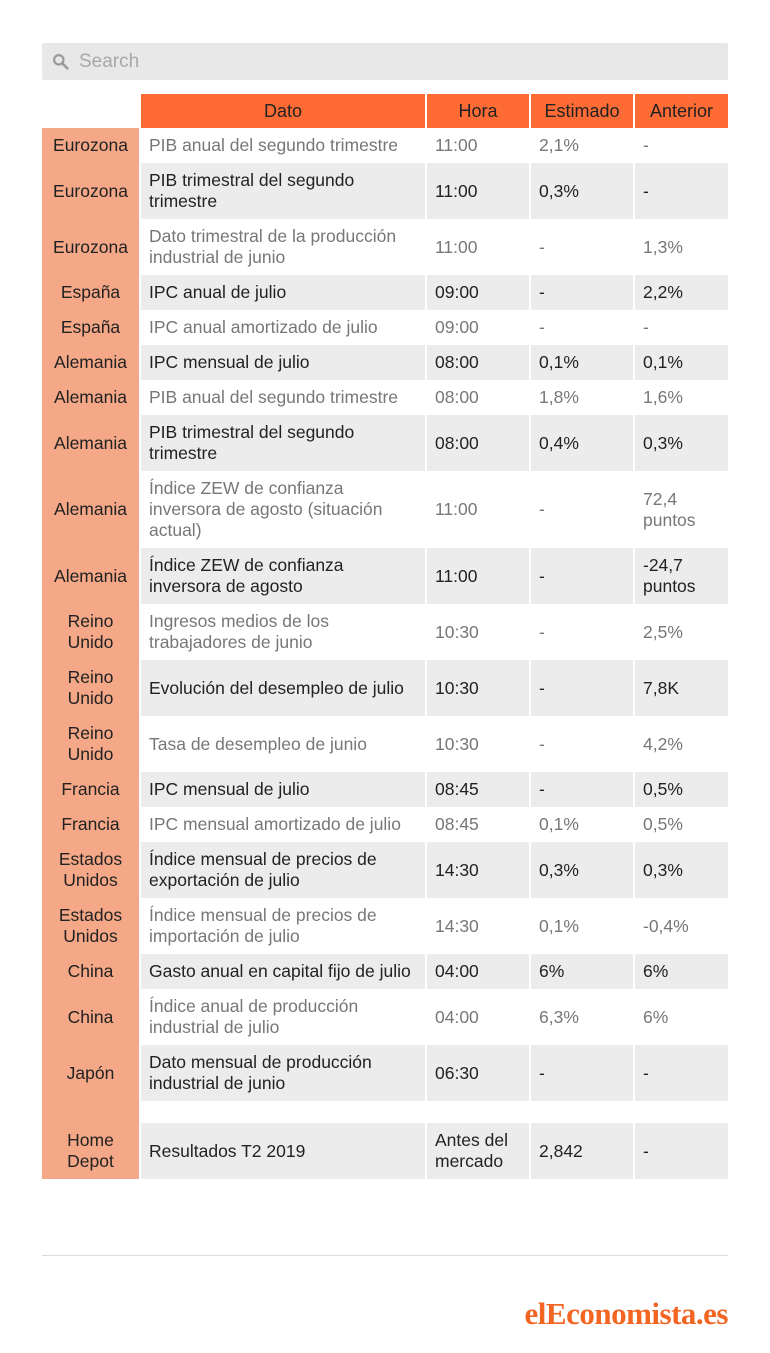  I want to click on cell-anterior: -24,7 puntos, so click(681, 576).